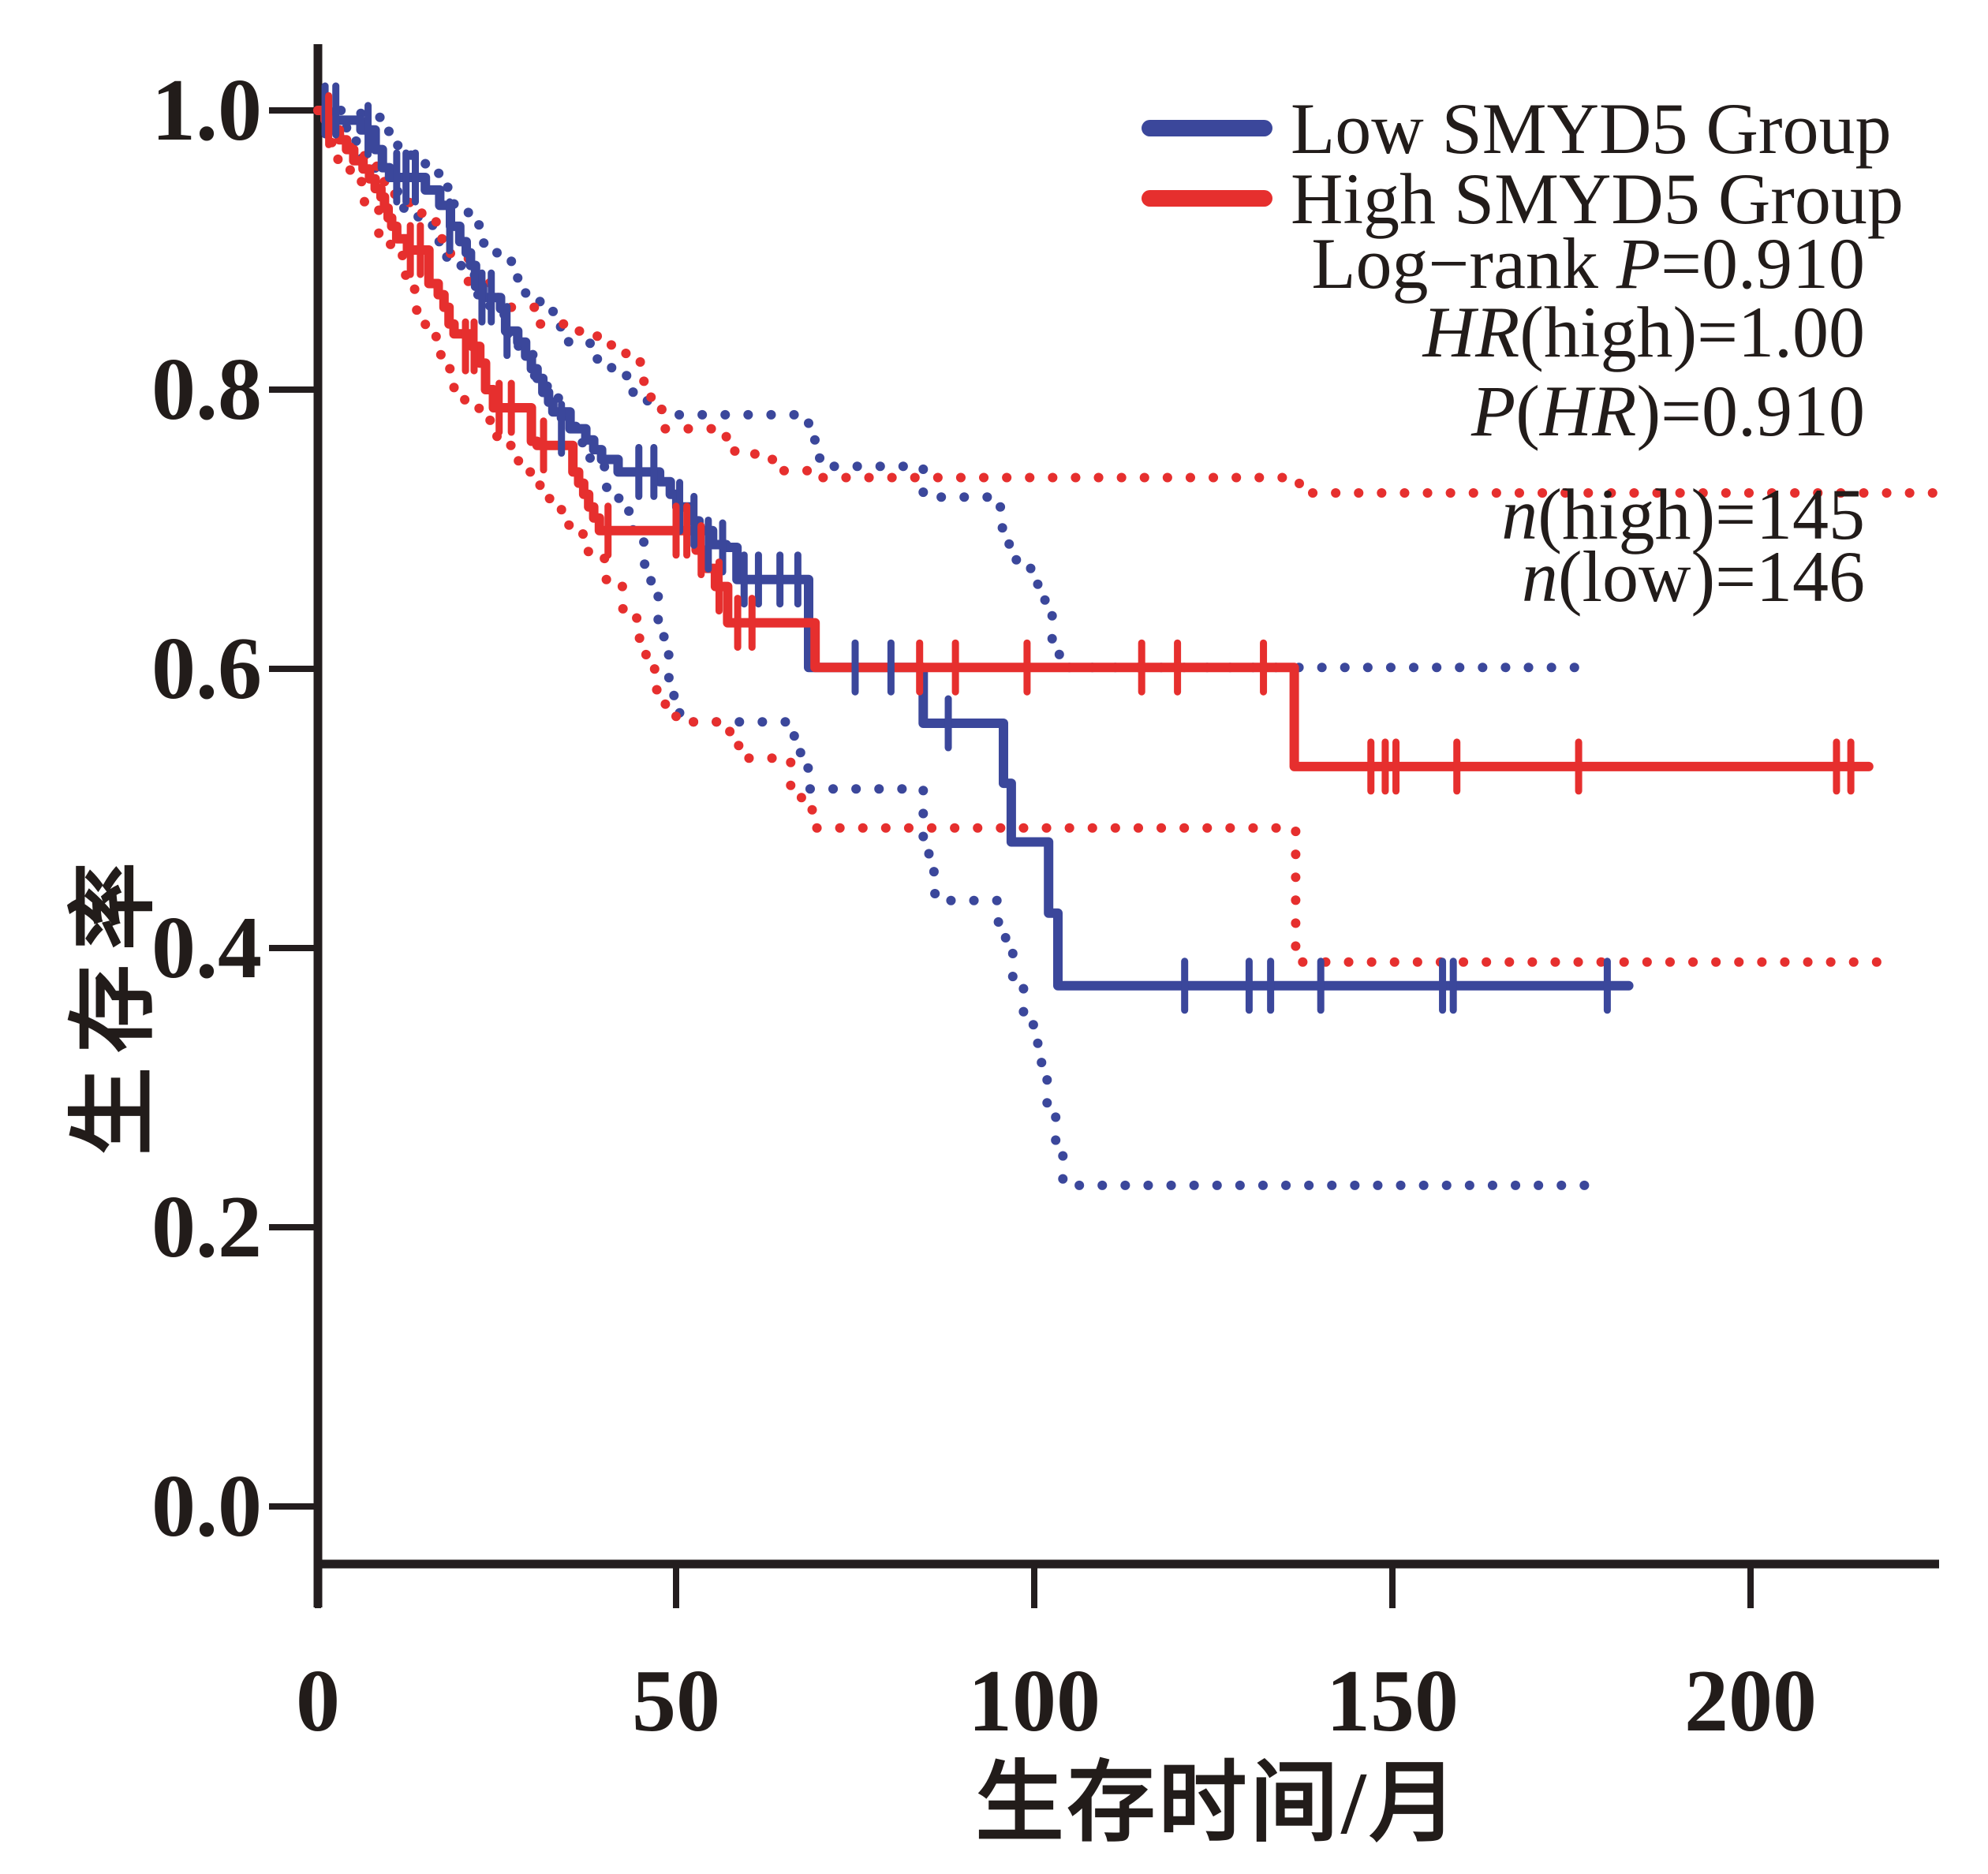 Image resolution: width=1988 pixels, height=1874 pixels. What do you see at coordinates (1598, 199) in the screenshot?
I see `legend-label-high-group: High SMYD5 Group` at bounding box center [1598, 199].